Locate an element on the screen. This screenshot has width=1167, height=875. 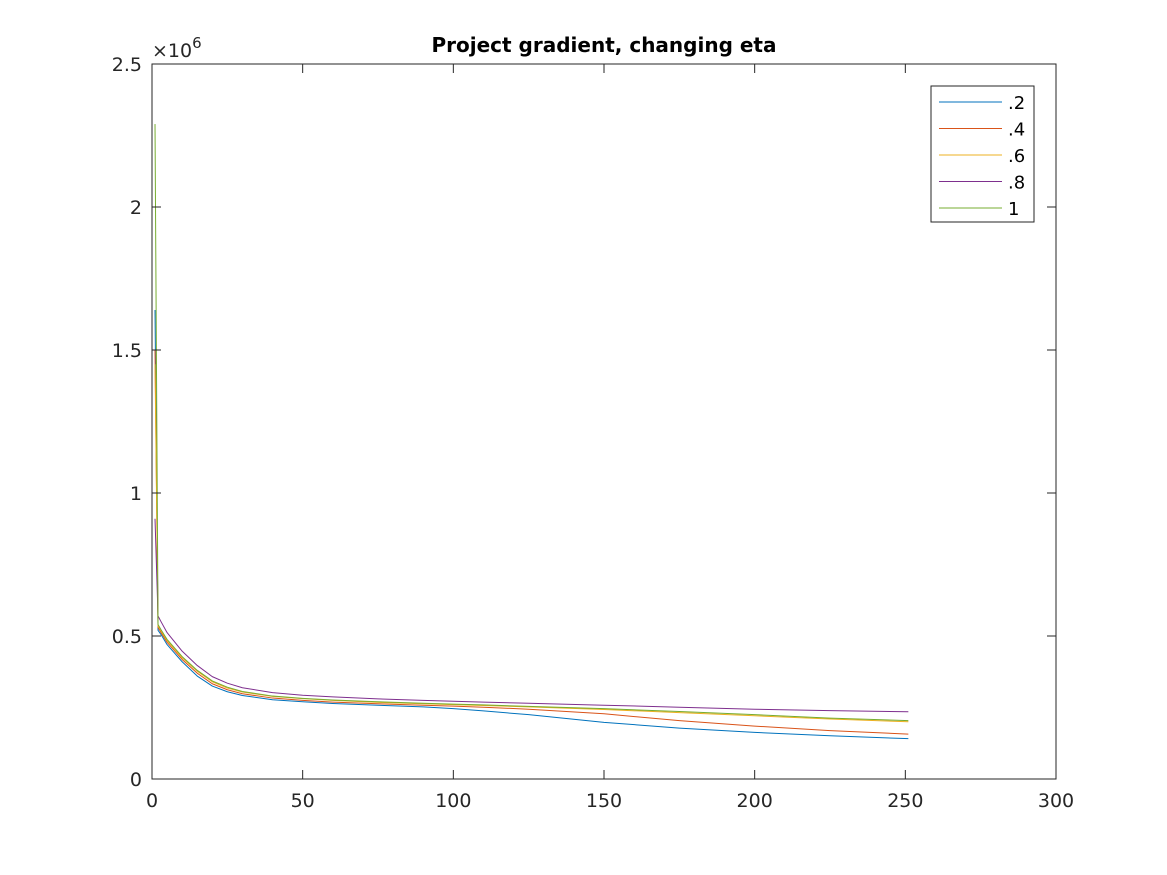
chart-title: Project gradient, changing eta is located at coordinates (604, 45).